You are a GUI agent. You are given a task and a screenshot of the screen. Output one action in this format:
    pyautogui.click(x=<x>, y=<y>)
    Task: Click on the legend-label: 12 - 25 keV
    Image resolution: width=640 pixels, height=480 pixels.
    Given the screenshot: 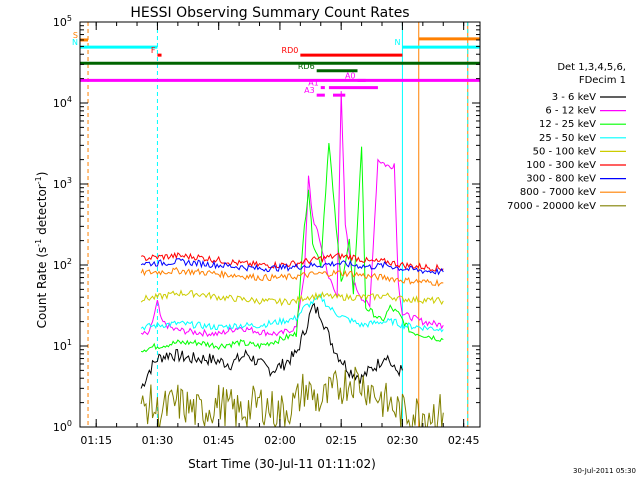 What is the action you would take?
    pyautogui.click(x=567, y=124)
    